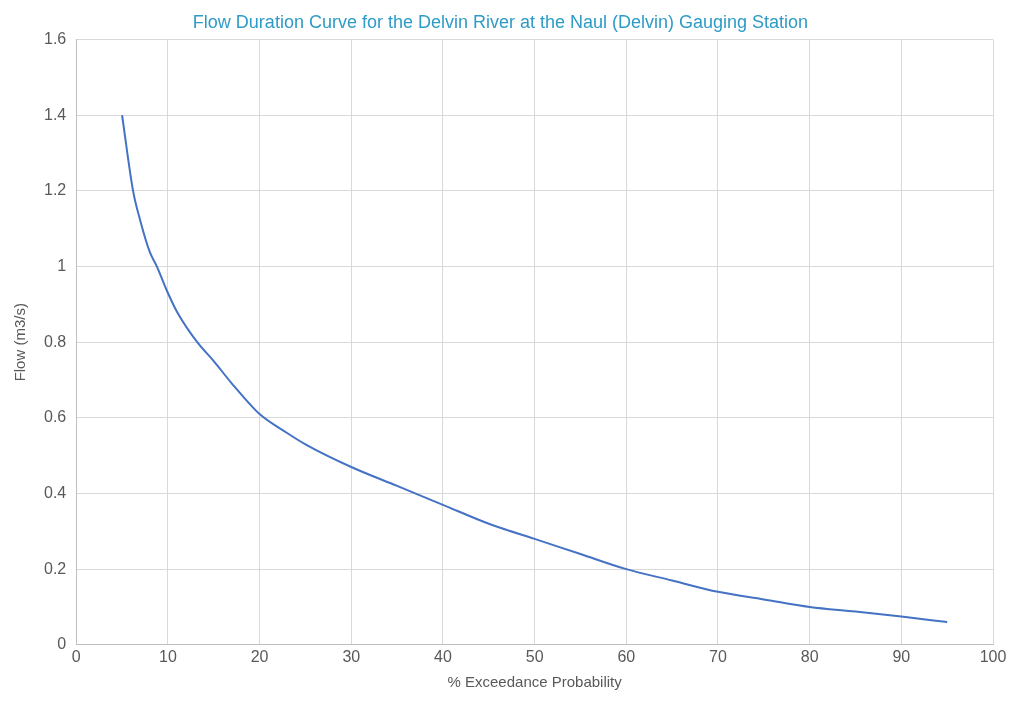 This screenshot has height=706, width=1023. I want to click on x-tick-label: 50, so click(534, 656).